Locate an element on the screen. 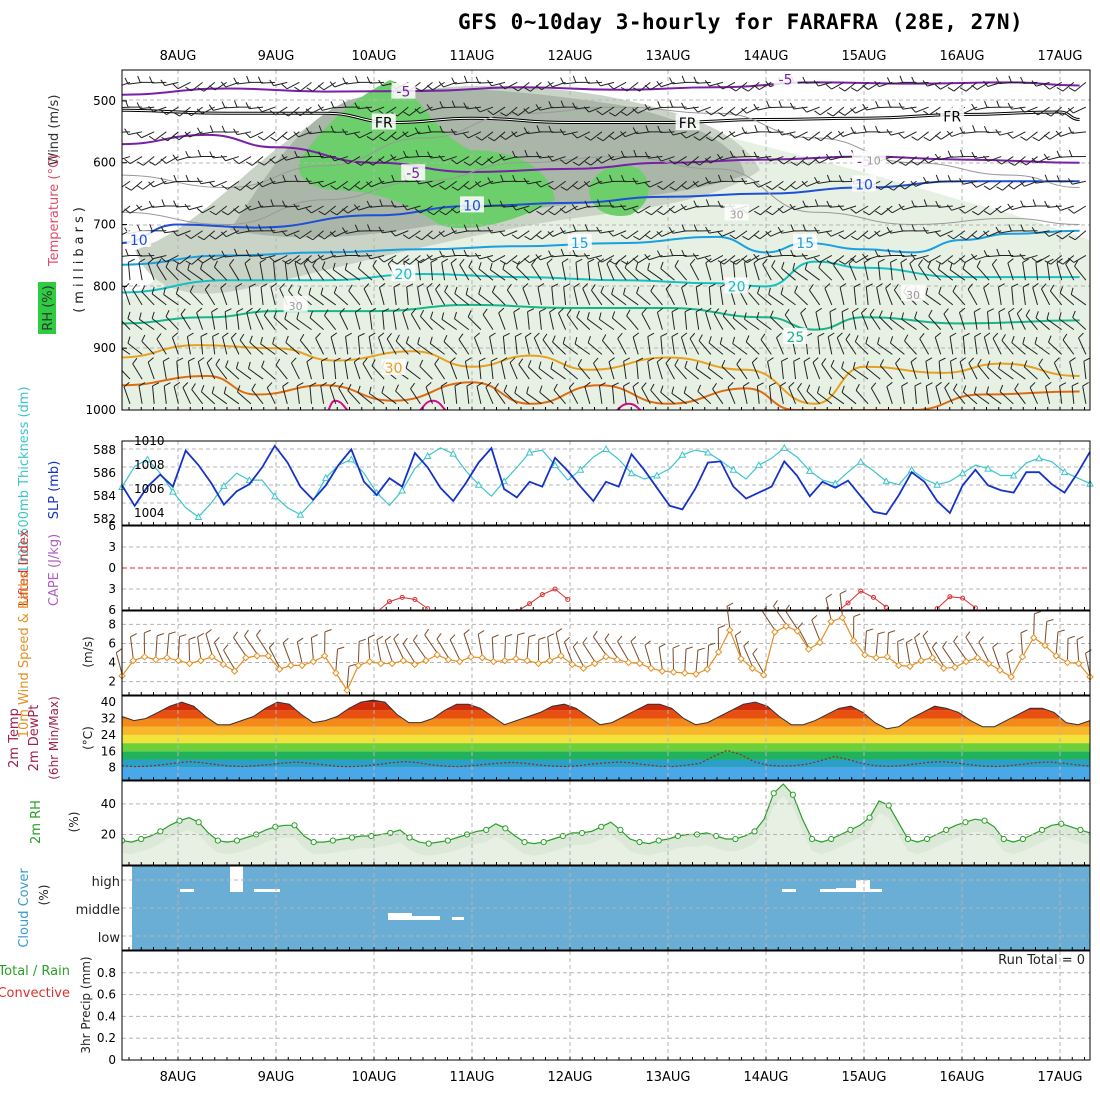  cloud-level-label: middle is located at coordinates (98, 910).